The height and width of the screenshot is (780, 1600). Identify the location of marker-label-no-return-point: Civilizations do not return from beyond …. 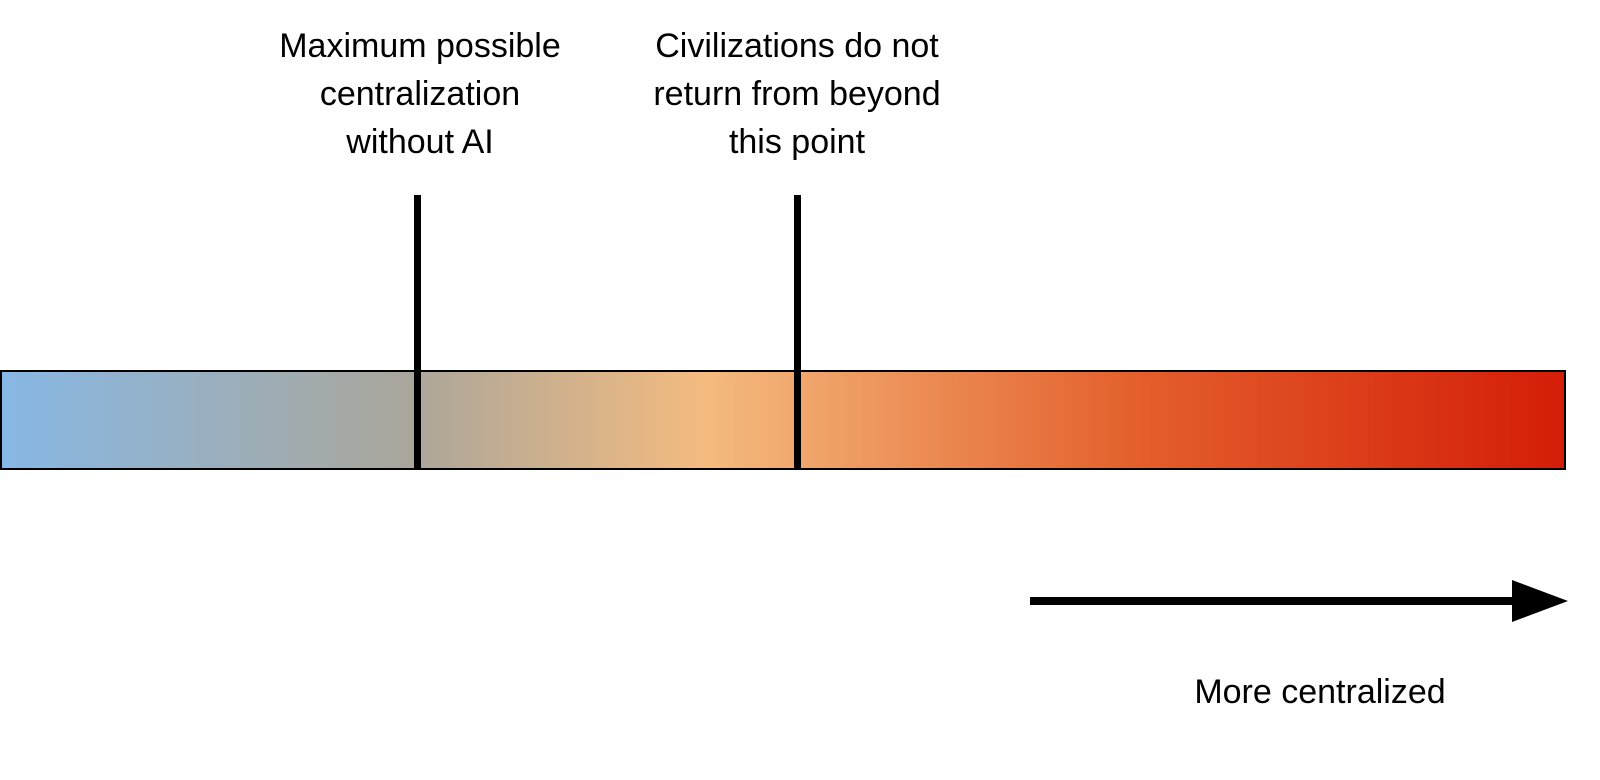
(797, 94).